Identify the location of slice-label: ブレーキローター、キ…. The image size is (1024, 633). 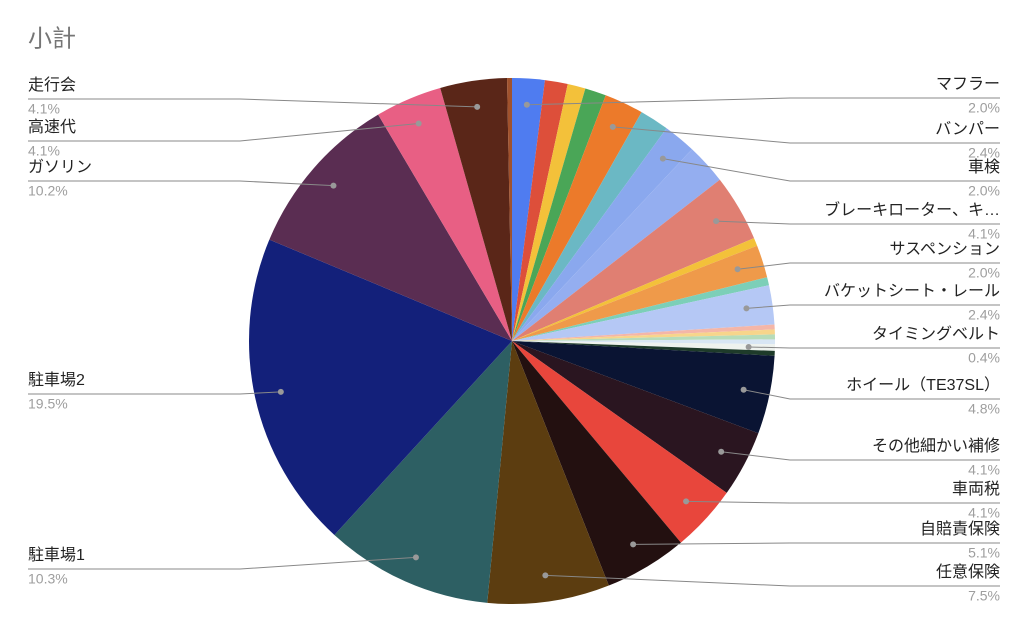
(912, 209).